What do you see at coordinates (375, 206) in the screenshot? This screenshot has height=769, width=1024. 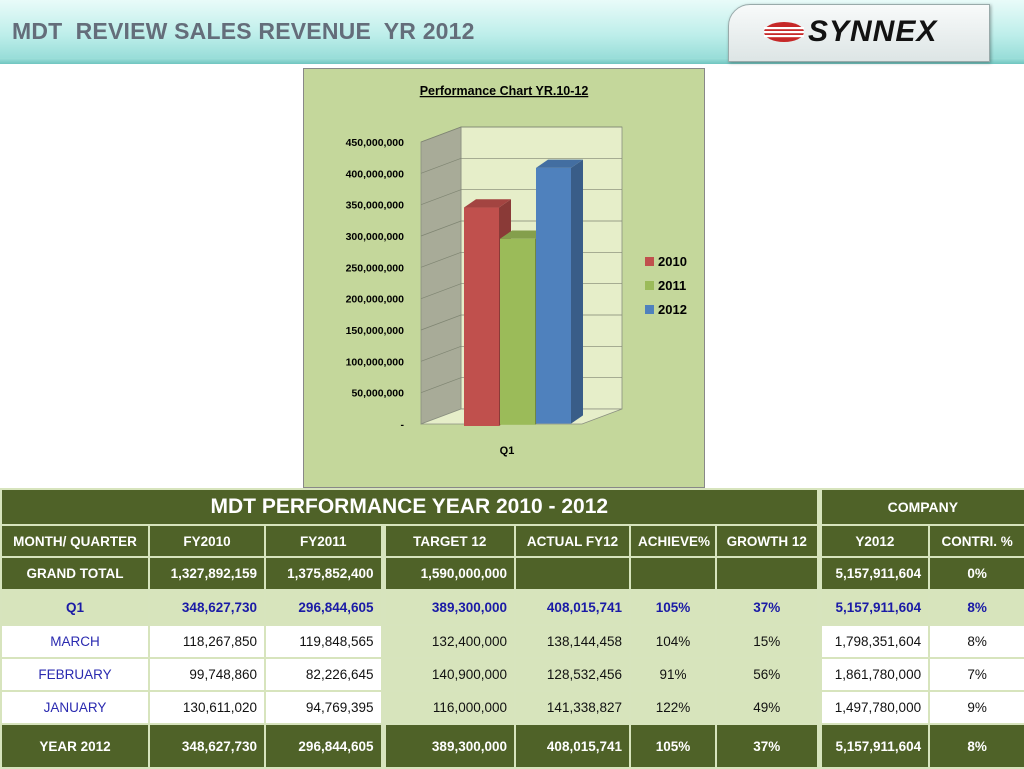 I see `chart-y-tick-label: 350,000,000` at bounding box center [375, 206].